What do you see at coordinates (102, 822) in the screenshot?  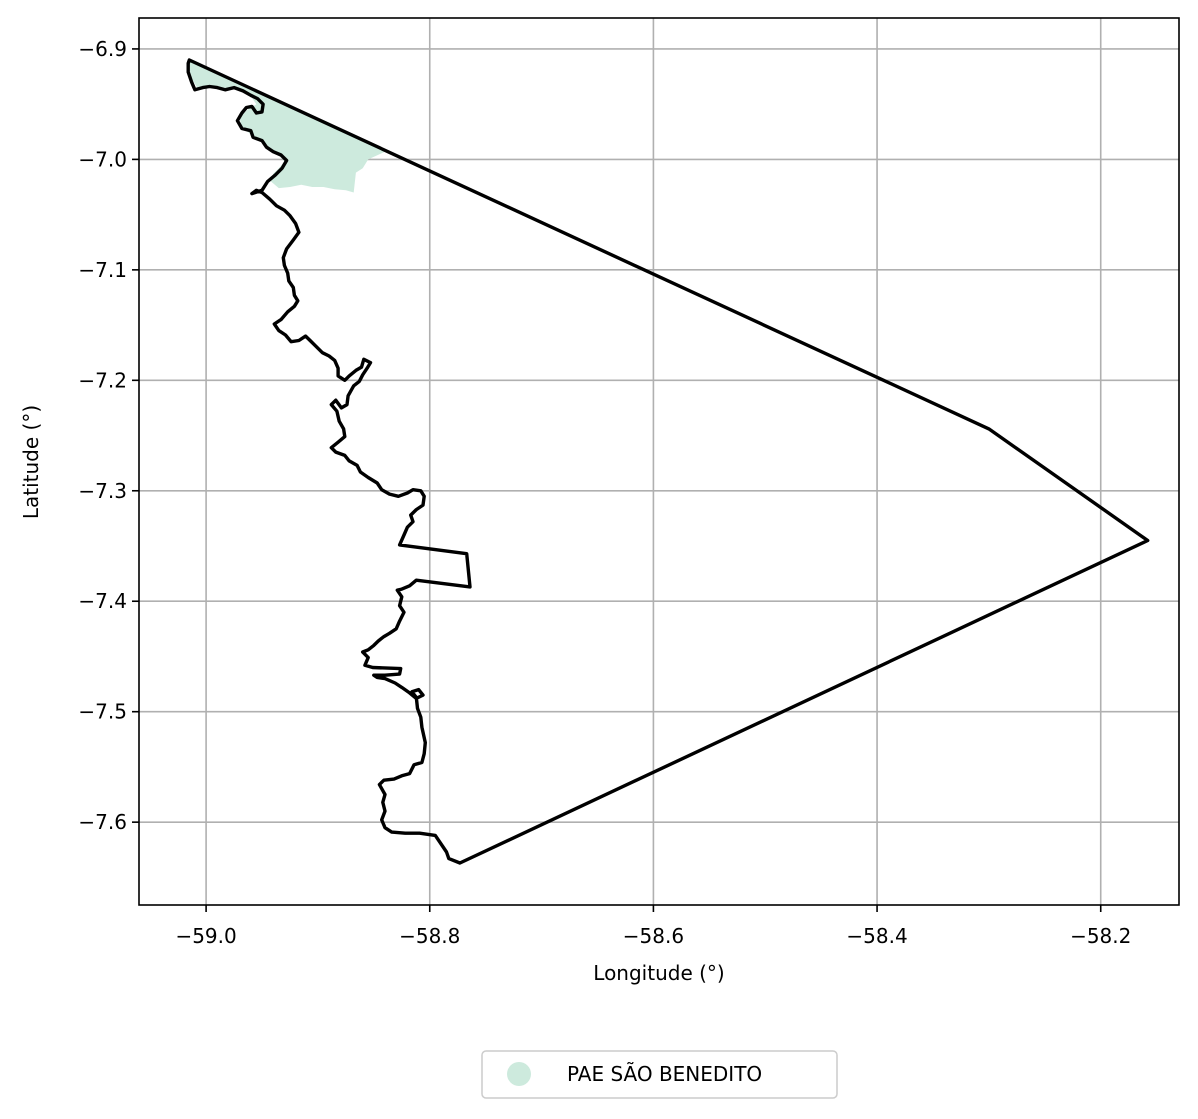 I see `y-tick-label: −7.6` at bounding box center [102, 822].